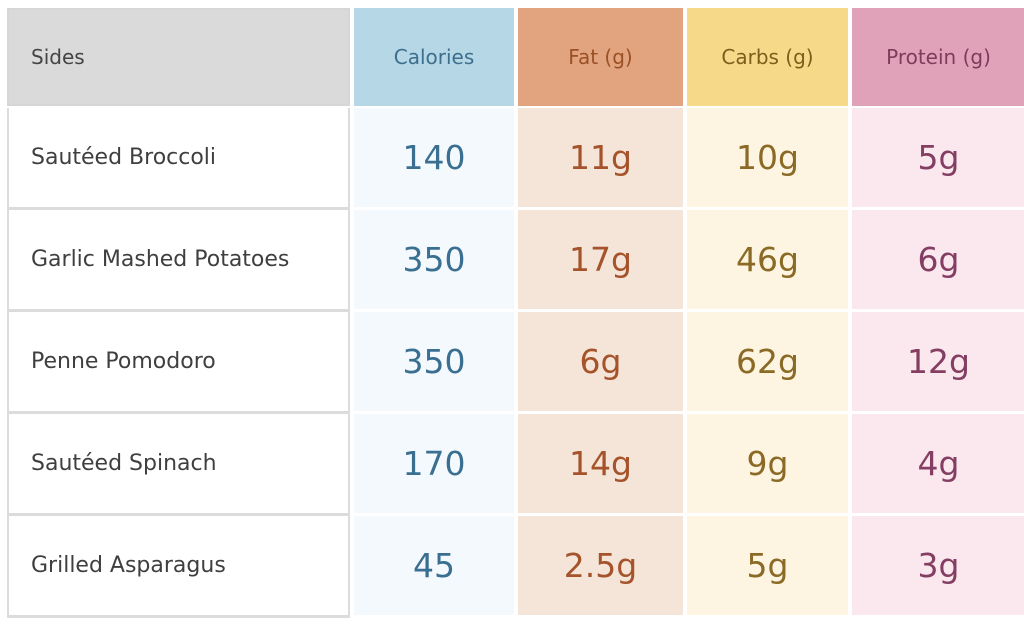 The width and height of the screenshot is (1024, 625). What do you see at coordinates (434, 159) in the screenshot?
I see `row-calories: 140` at bounding box center [434, 159].